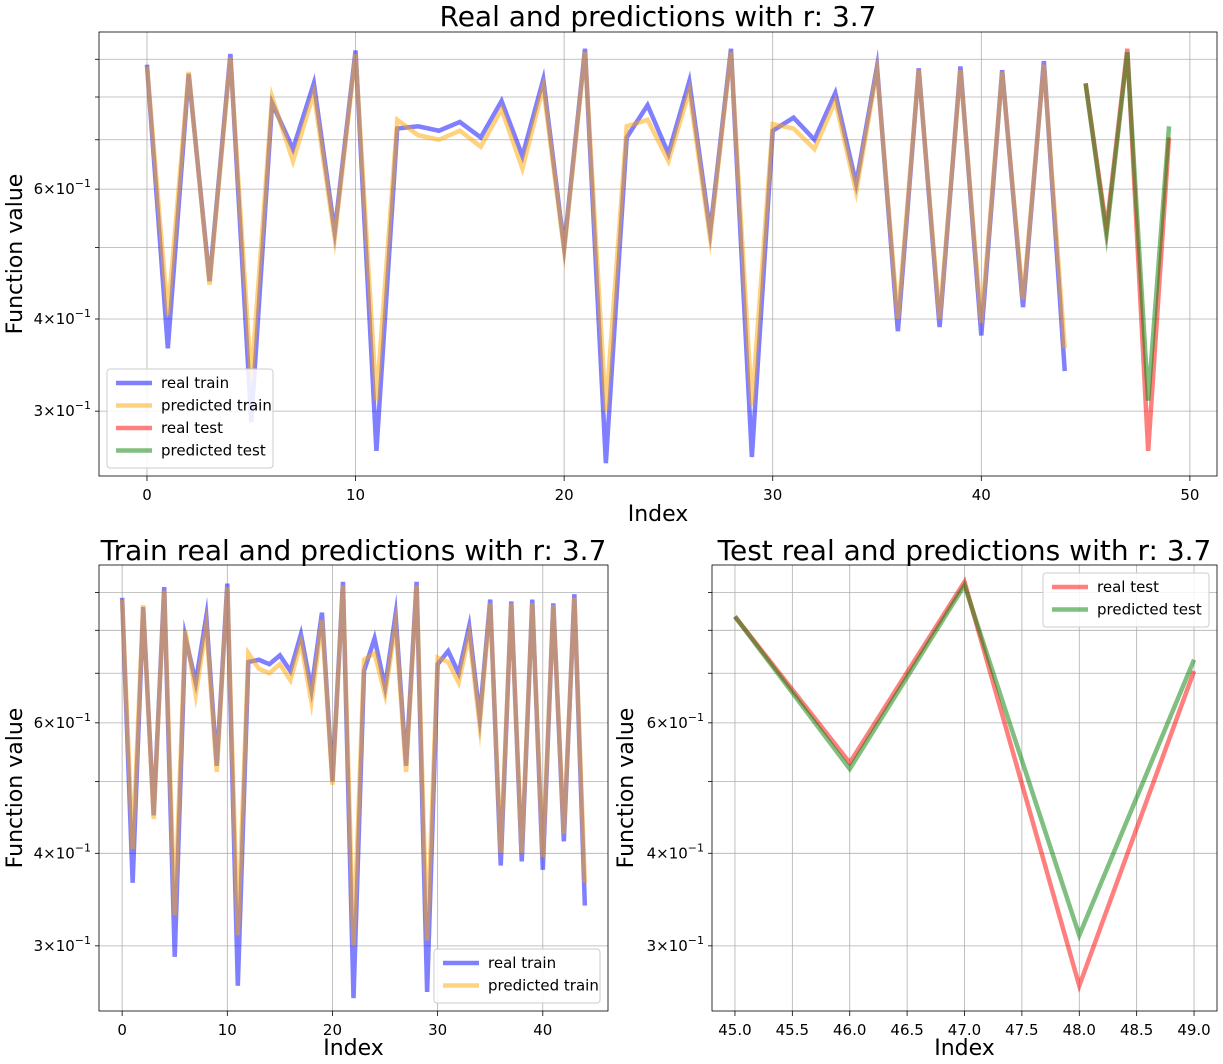 The image size is (1223, 1064). Describe the element at coordinates (353, 550) in the screenshot. I see `chart-title: Train real and predictions with r: 3.7` at that location.